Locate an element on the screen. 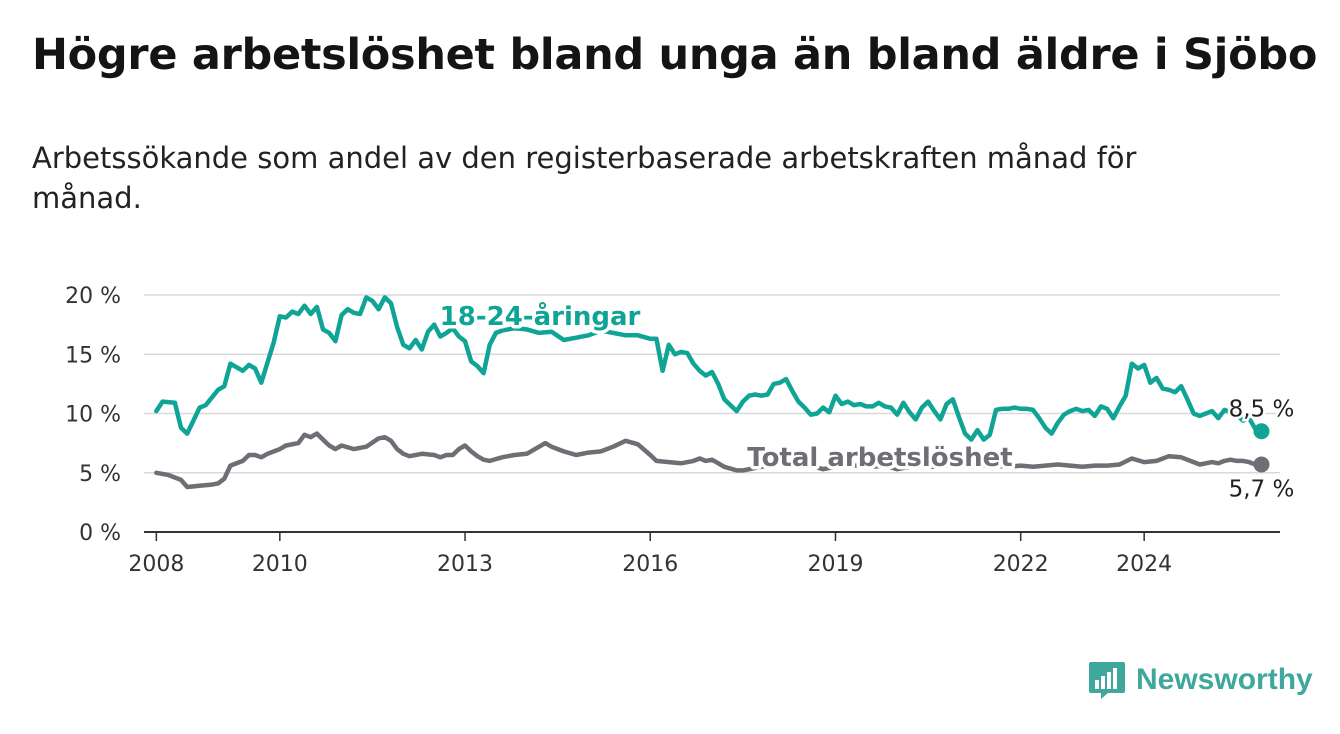 Image resolution: width=1340 pixels, height=734 pixels. bar-chart-icon is located at coordinates (1107, 680).